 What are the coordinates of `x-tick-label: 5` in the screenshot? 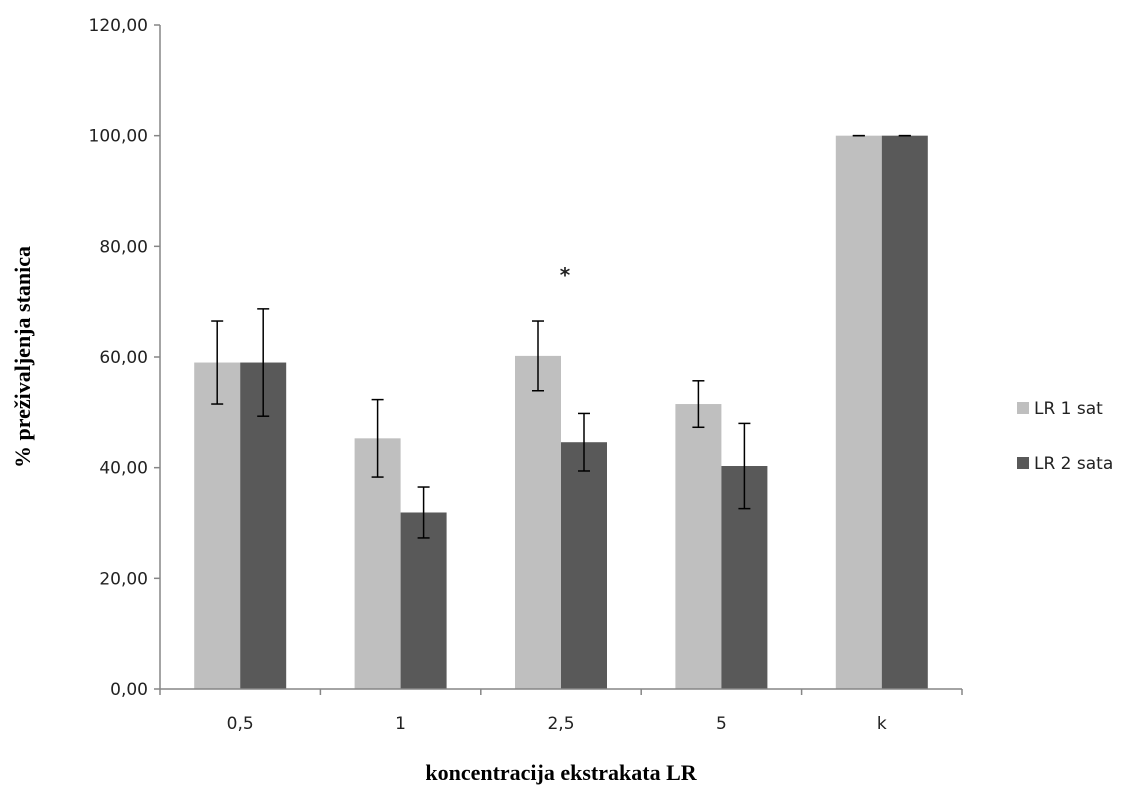 It's located at (721, 724).